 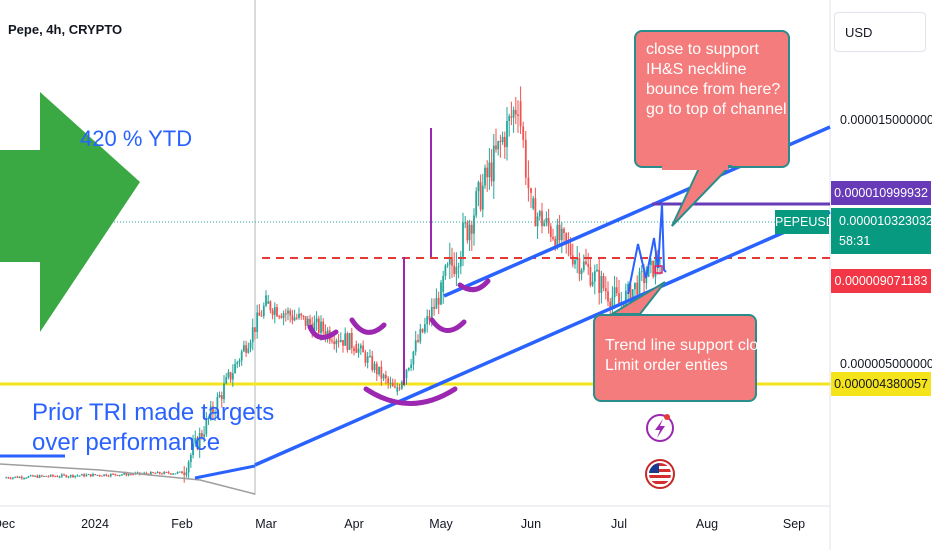 I want to click on x-tick-label: Aug, so click(x=707, y=524).